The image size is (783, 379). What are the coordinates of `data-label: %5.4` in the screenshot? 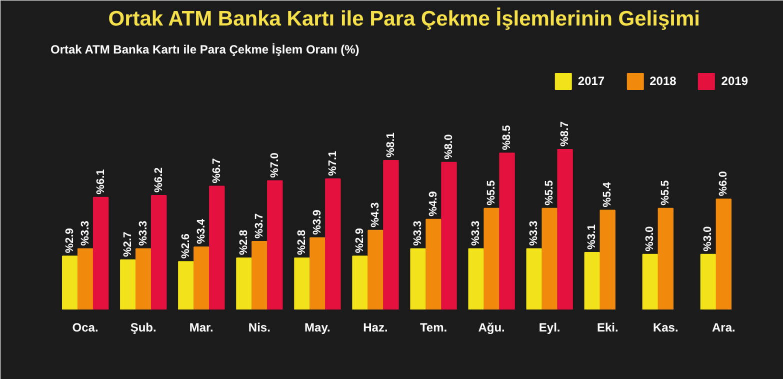 It's located at (608, 194).